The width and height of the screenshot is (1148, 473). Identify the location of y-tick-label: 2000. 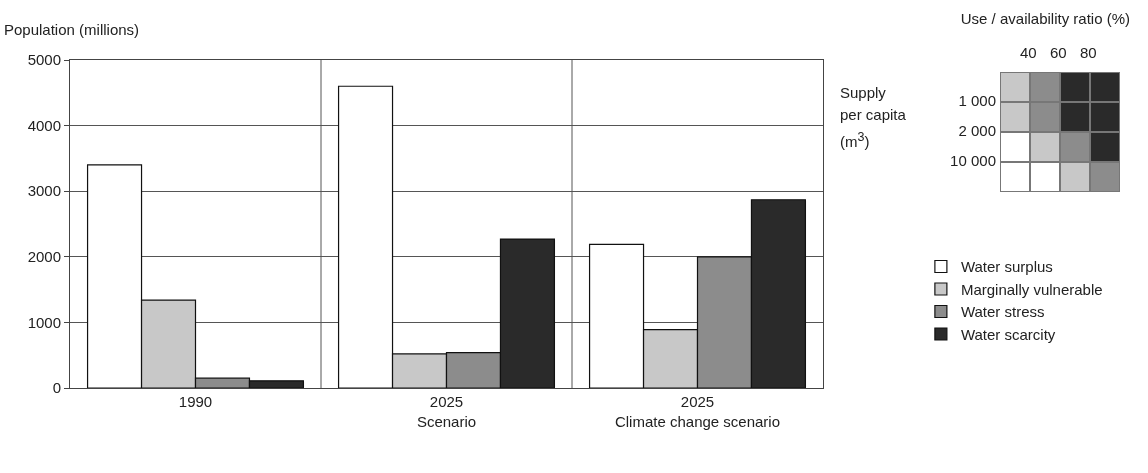
(44, 257).